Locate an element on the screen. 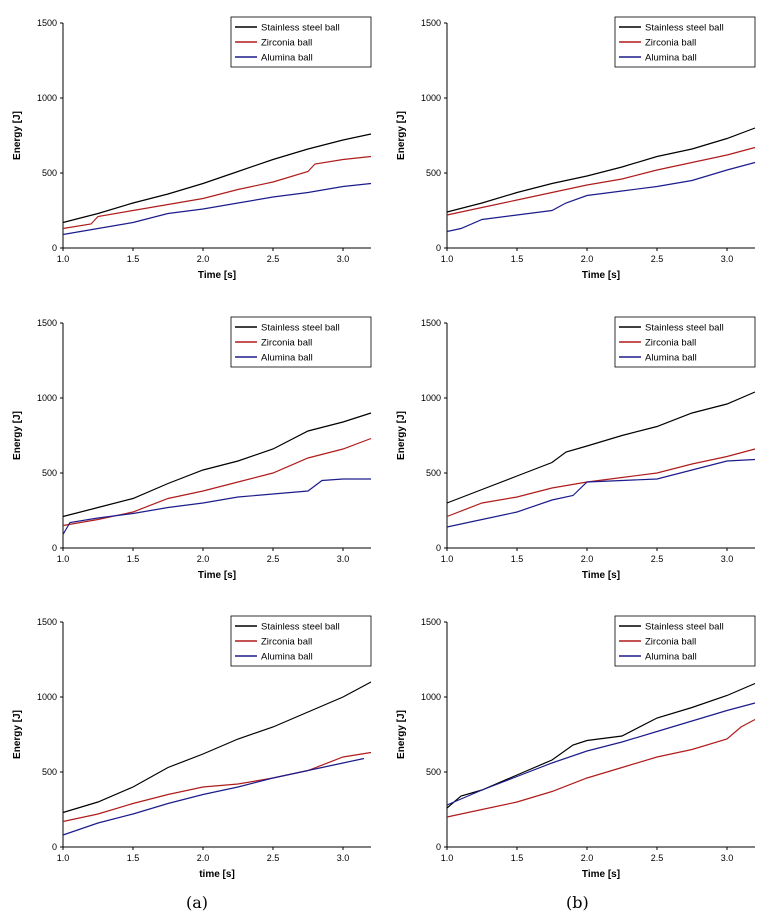 The height and width of the screenshot is (920, 770). caption-b: (b) is located at coordinates (577, 902).